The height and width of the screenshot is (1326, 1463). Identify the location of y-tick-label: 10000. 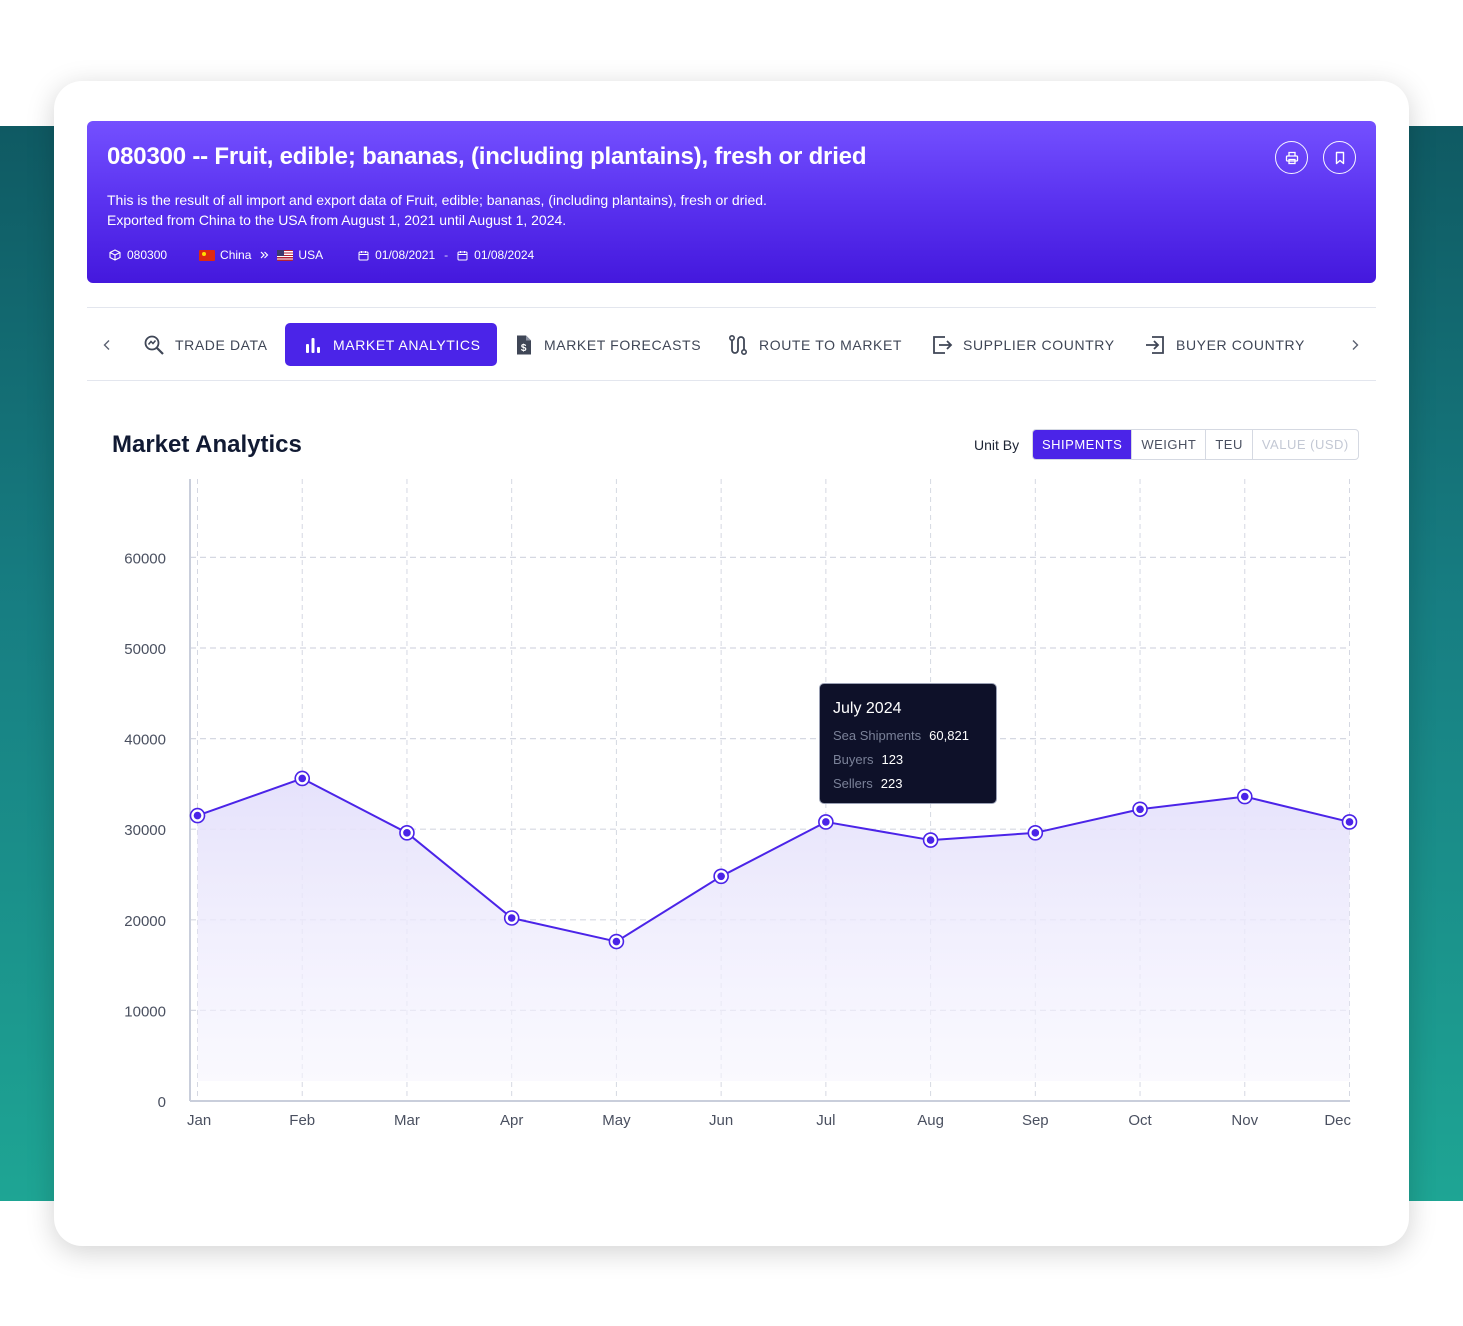
(145, 1011).